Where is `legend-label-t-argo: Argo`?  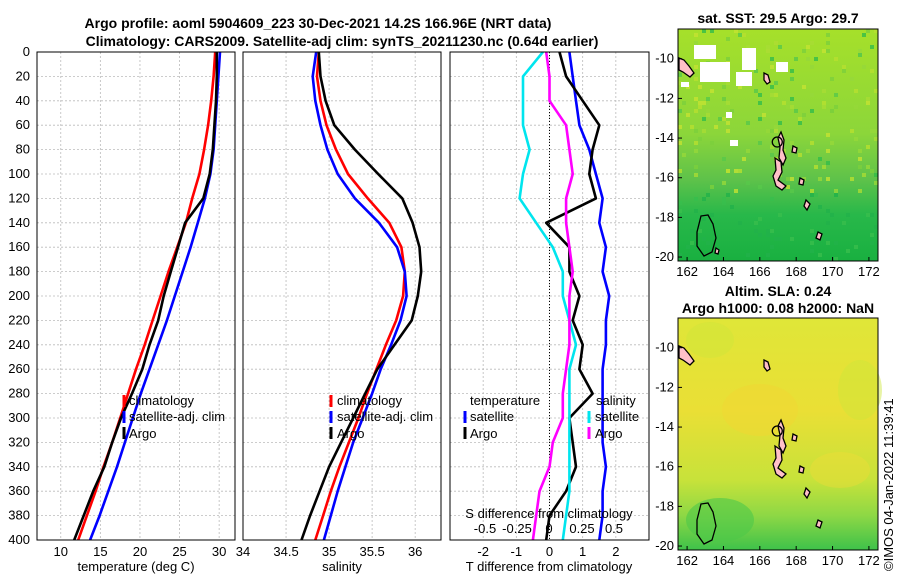 legend-label-t-argo: Argo is located at coordinates (483, 433).